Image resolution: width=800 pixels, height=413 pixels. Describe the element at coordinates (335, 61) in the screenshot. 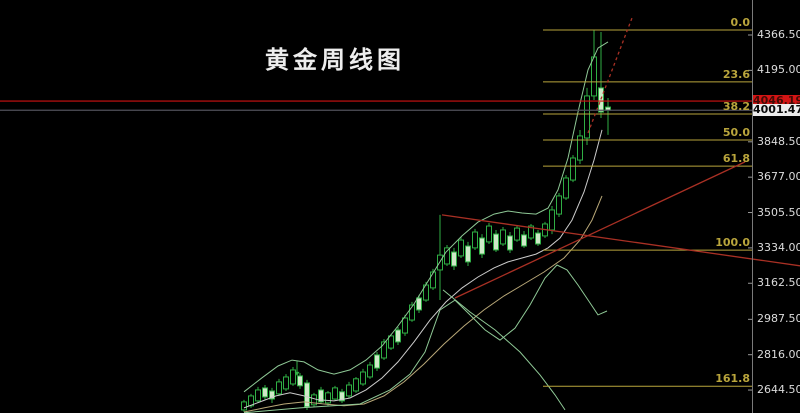

I see `chart-title: 黄金周线图` at that location.